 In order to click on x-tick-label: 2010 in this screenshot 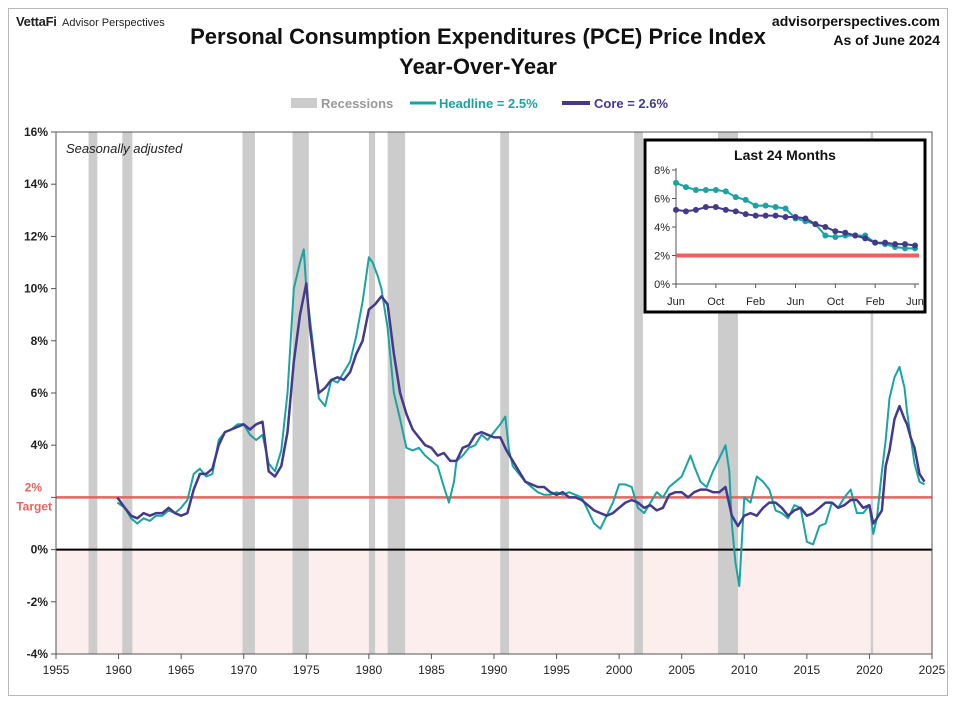, I will do `click(744, 670)`.